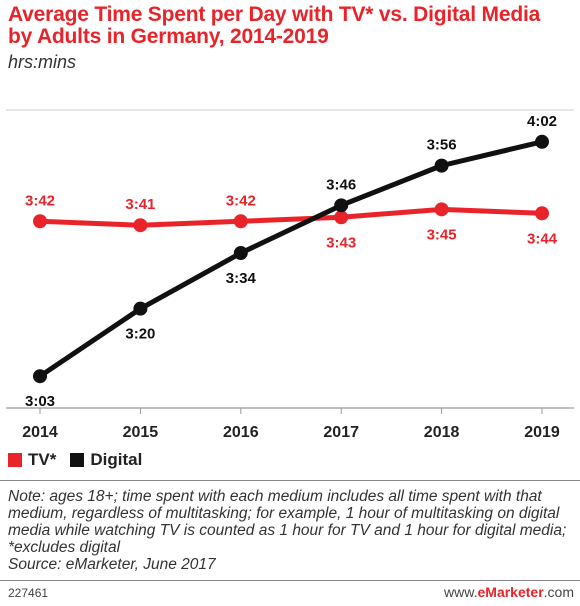 The image size is (580, 606). What do you see at coordinates (442, 432) in the screenshot?
I see `x-tick-label: 2018` at bounding box center [442, 432].